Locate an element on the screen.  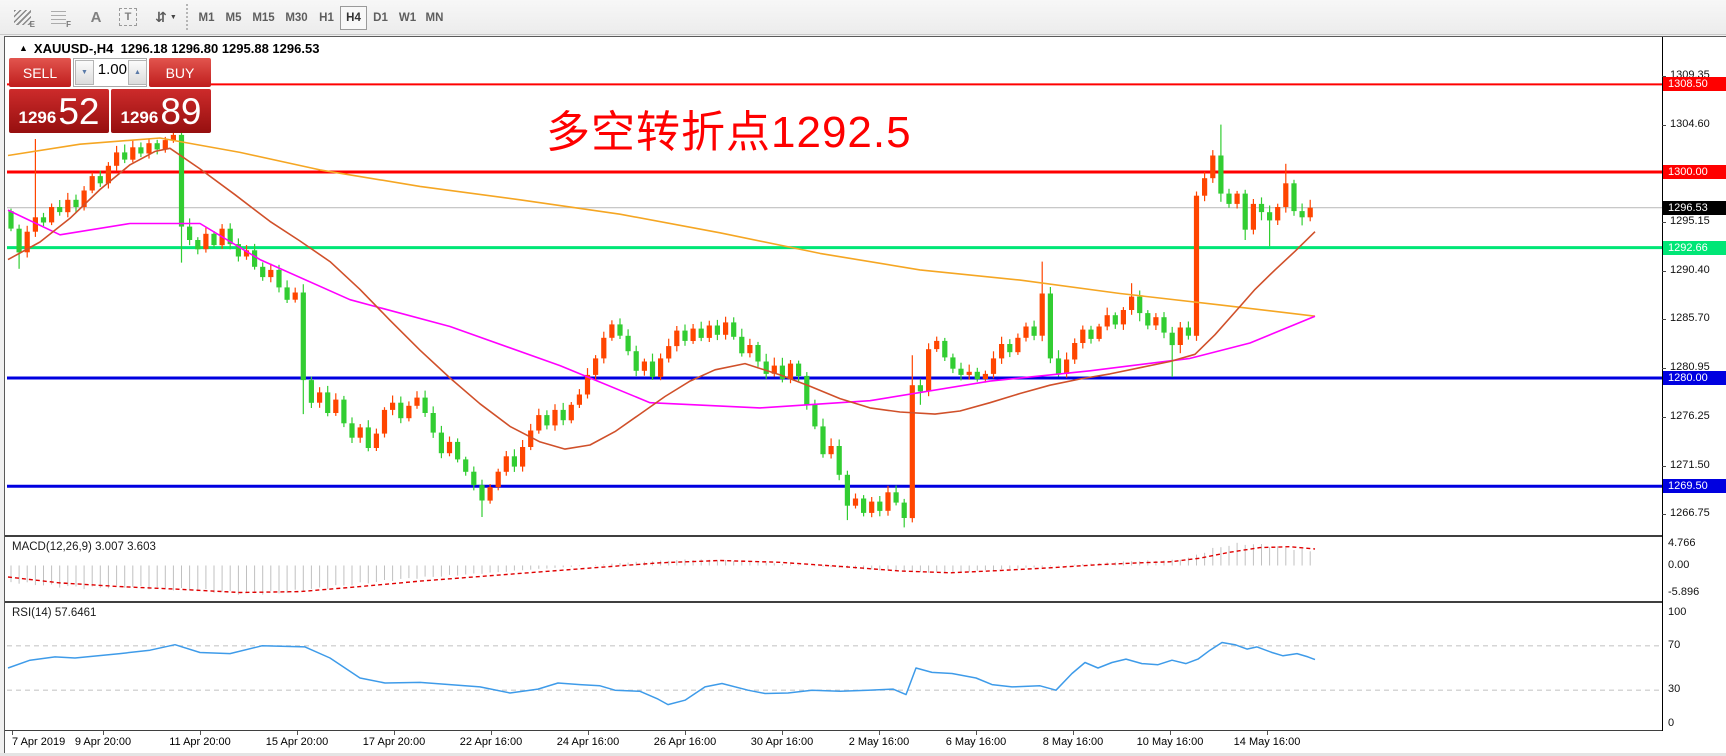
price-tick-label: 1304.60 is located at coordinates (1690, 124).